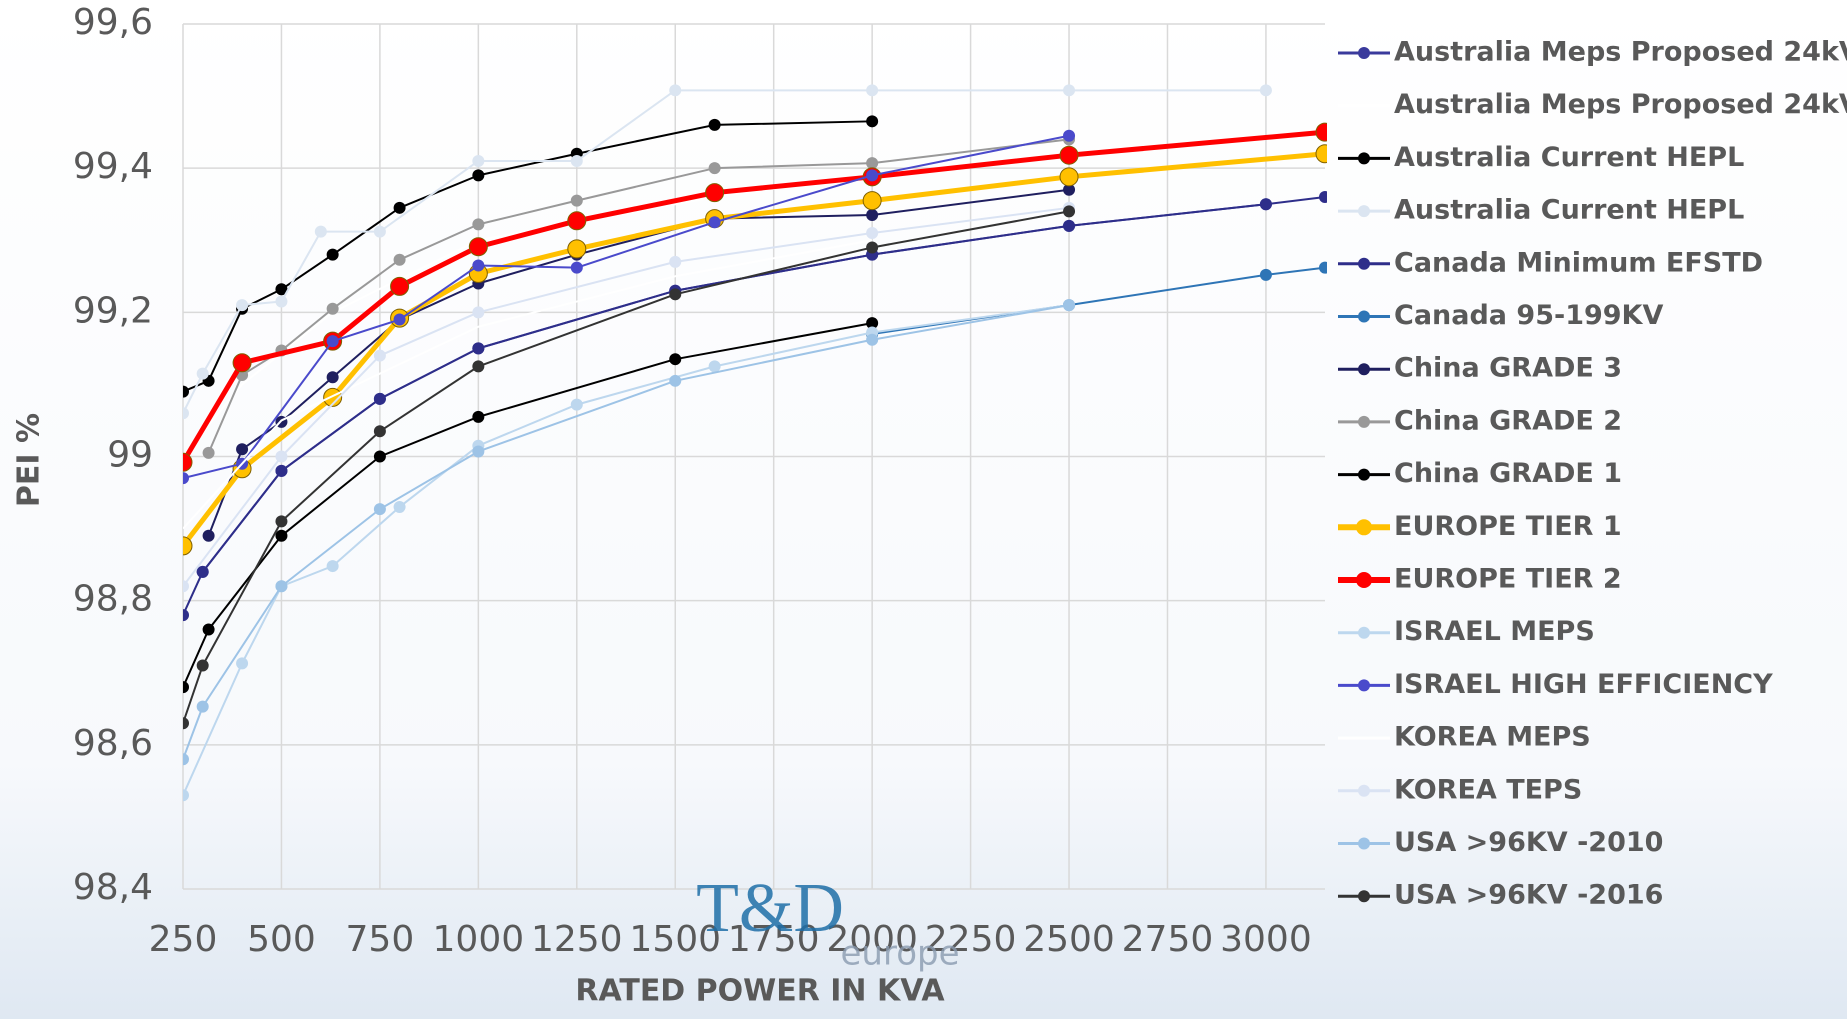 The height and width of the screenshot is (1019, 1847). What do you see at coordinates (1508, 420) in the screenshot?
I see `legend-label: China GRADE 2` at bounding box center [1508, 420].